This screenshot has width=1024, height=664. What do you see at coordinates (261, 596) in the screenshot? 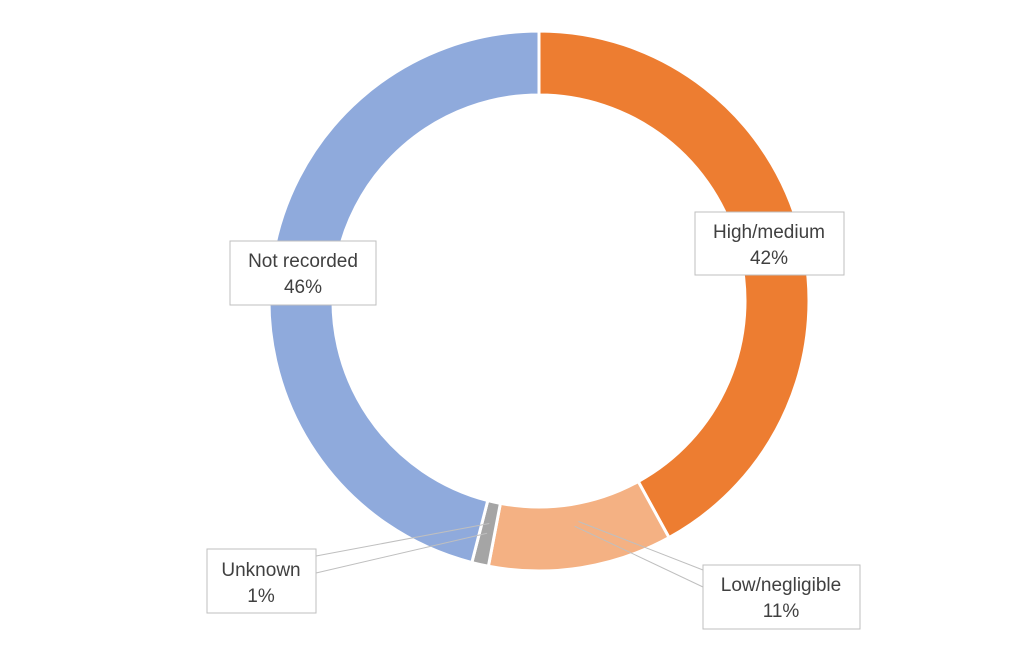
I see `label-value-unknown: 1%` at bounding box center [261, 596].